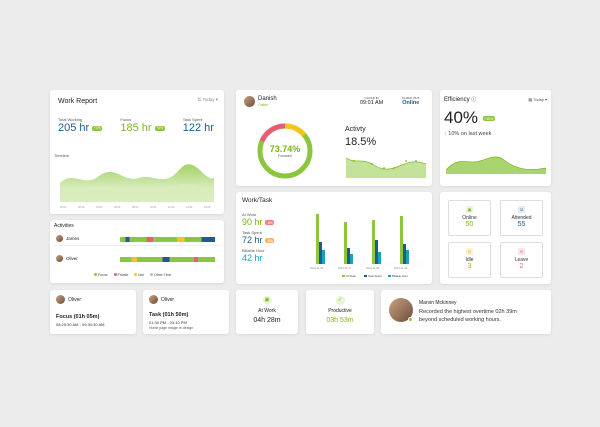 The width and height of the screenshot is (600, 427). Describe the element at coordinates (267, 300) in the screenshot. I see `briefcase-icon: ▣` at that location.